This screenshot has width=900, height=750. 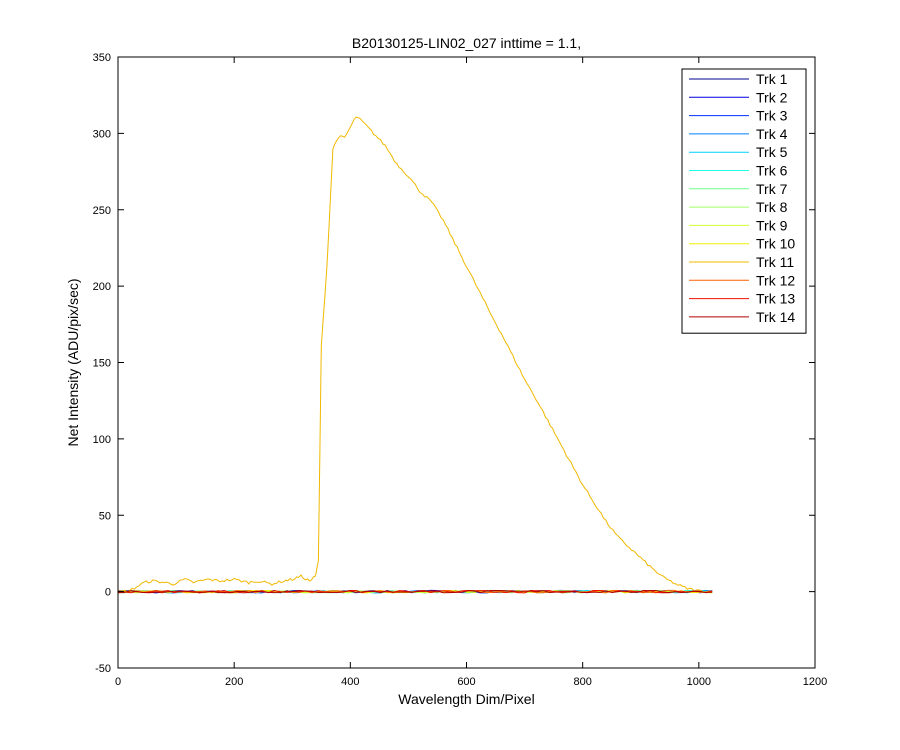 I want to click on legend-entry-3: Trk 3, so click(x=772, y=116).